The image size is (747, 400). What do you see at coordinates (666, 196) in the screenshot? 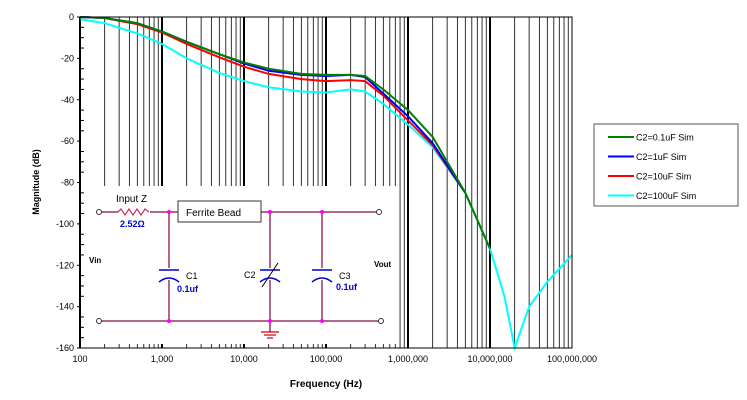
I see `legend-label-3: C2=100uF Sim` at bounding box center [666, 196].